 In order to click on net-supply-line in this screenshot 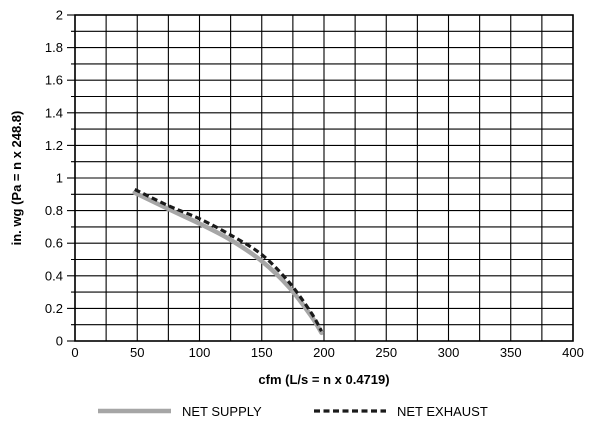, I will do `click(228, 263)`.